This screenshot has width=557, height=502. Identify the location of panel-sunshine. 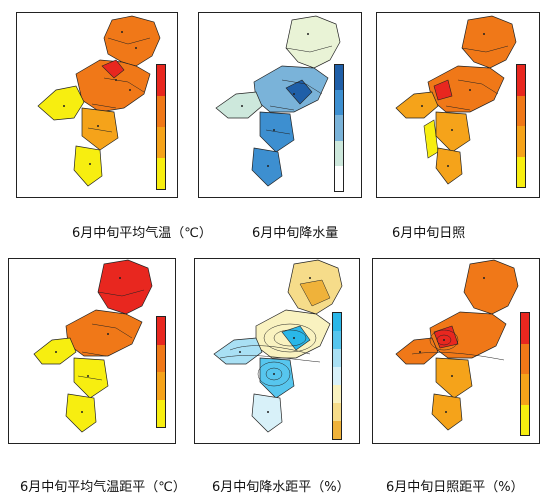
(463, 108).